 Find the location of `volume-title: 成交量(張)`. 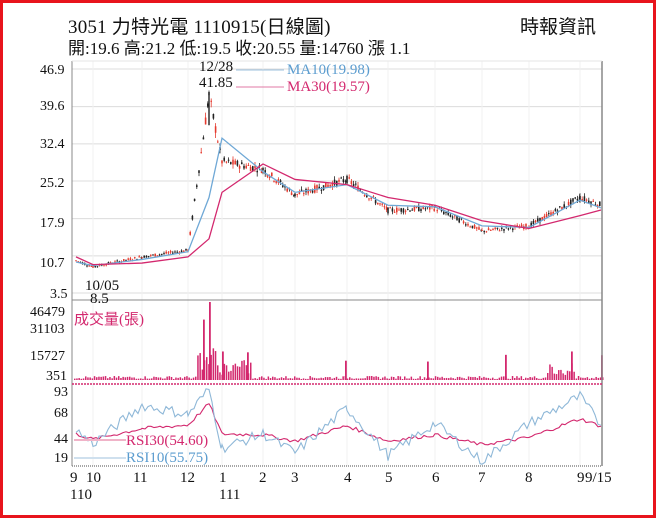

volume-title: 成交量(張) is located at coordinates (109, 319).